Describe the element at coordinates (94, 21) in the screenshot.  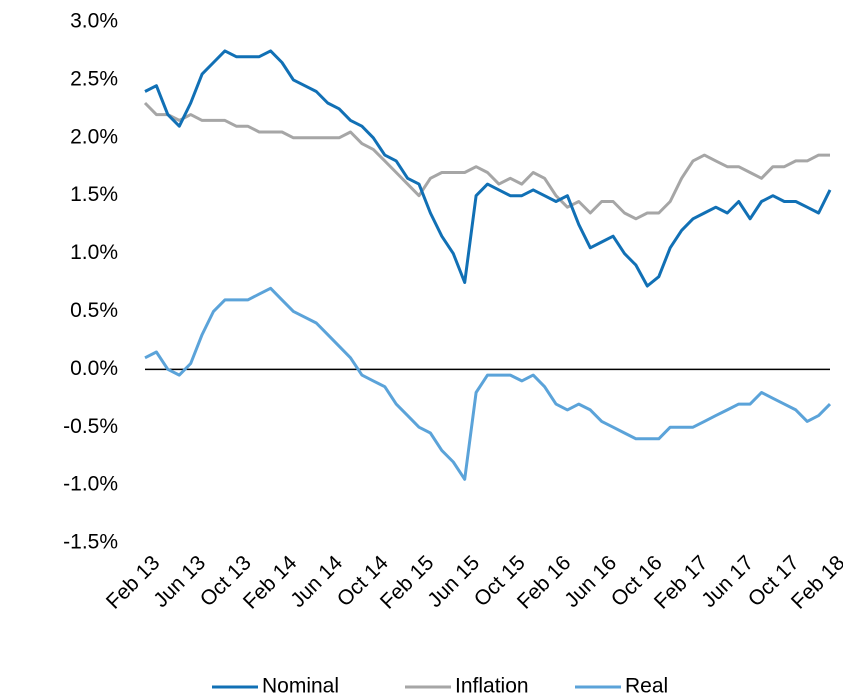
I see `y-tick-label: 3.0%` at that location.